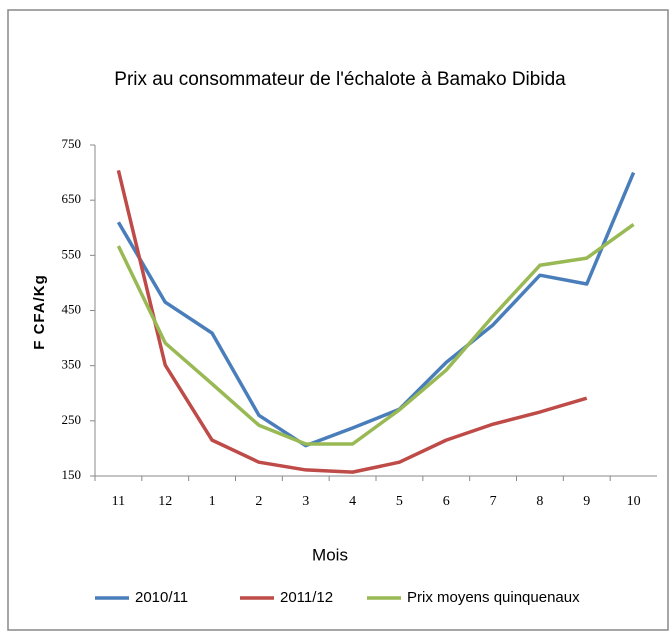 This screenshot has height=637, width=672. I want to click on y-tick-label: 550, so click(72, 253).